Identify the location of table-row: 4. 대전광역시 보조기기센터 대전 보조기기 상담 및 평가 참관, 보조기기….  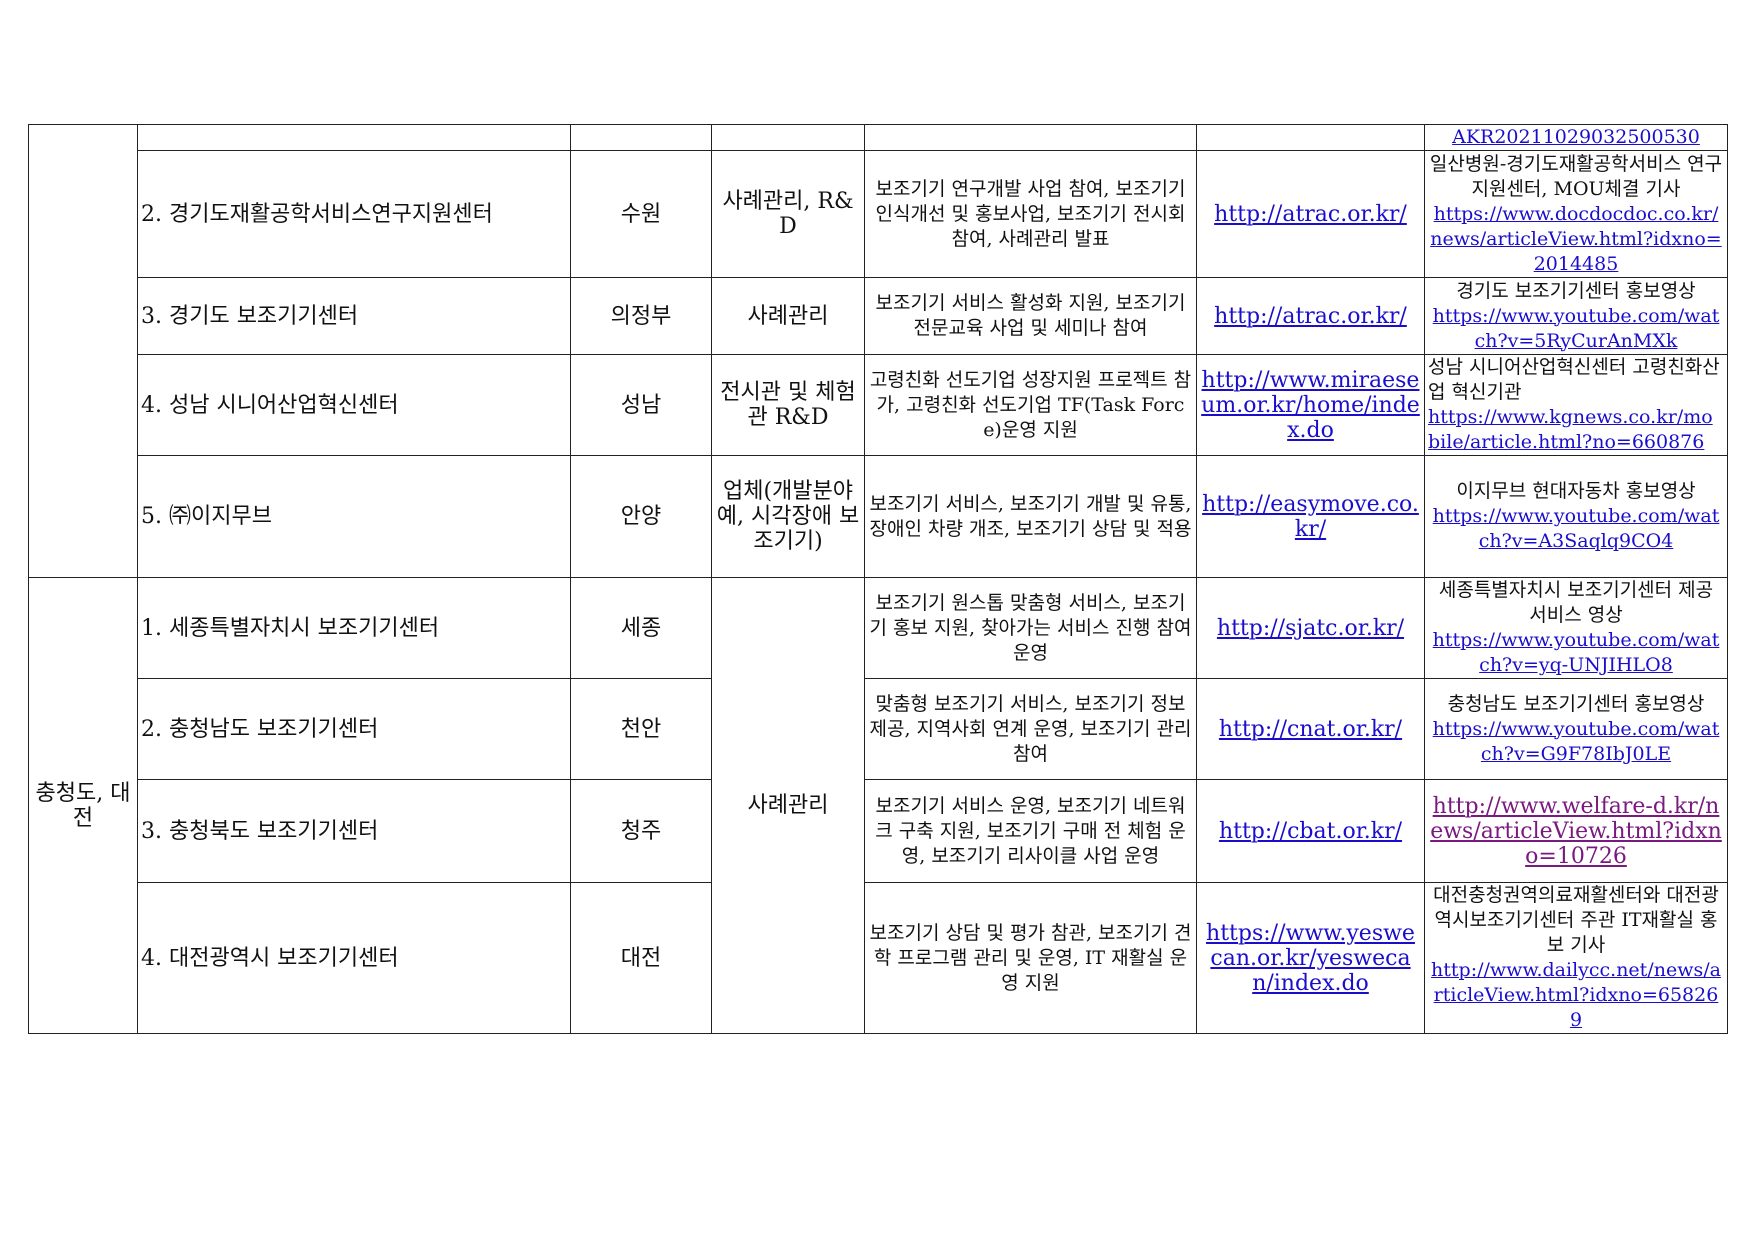
(878, 958).